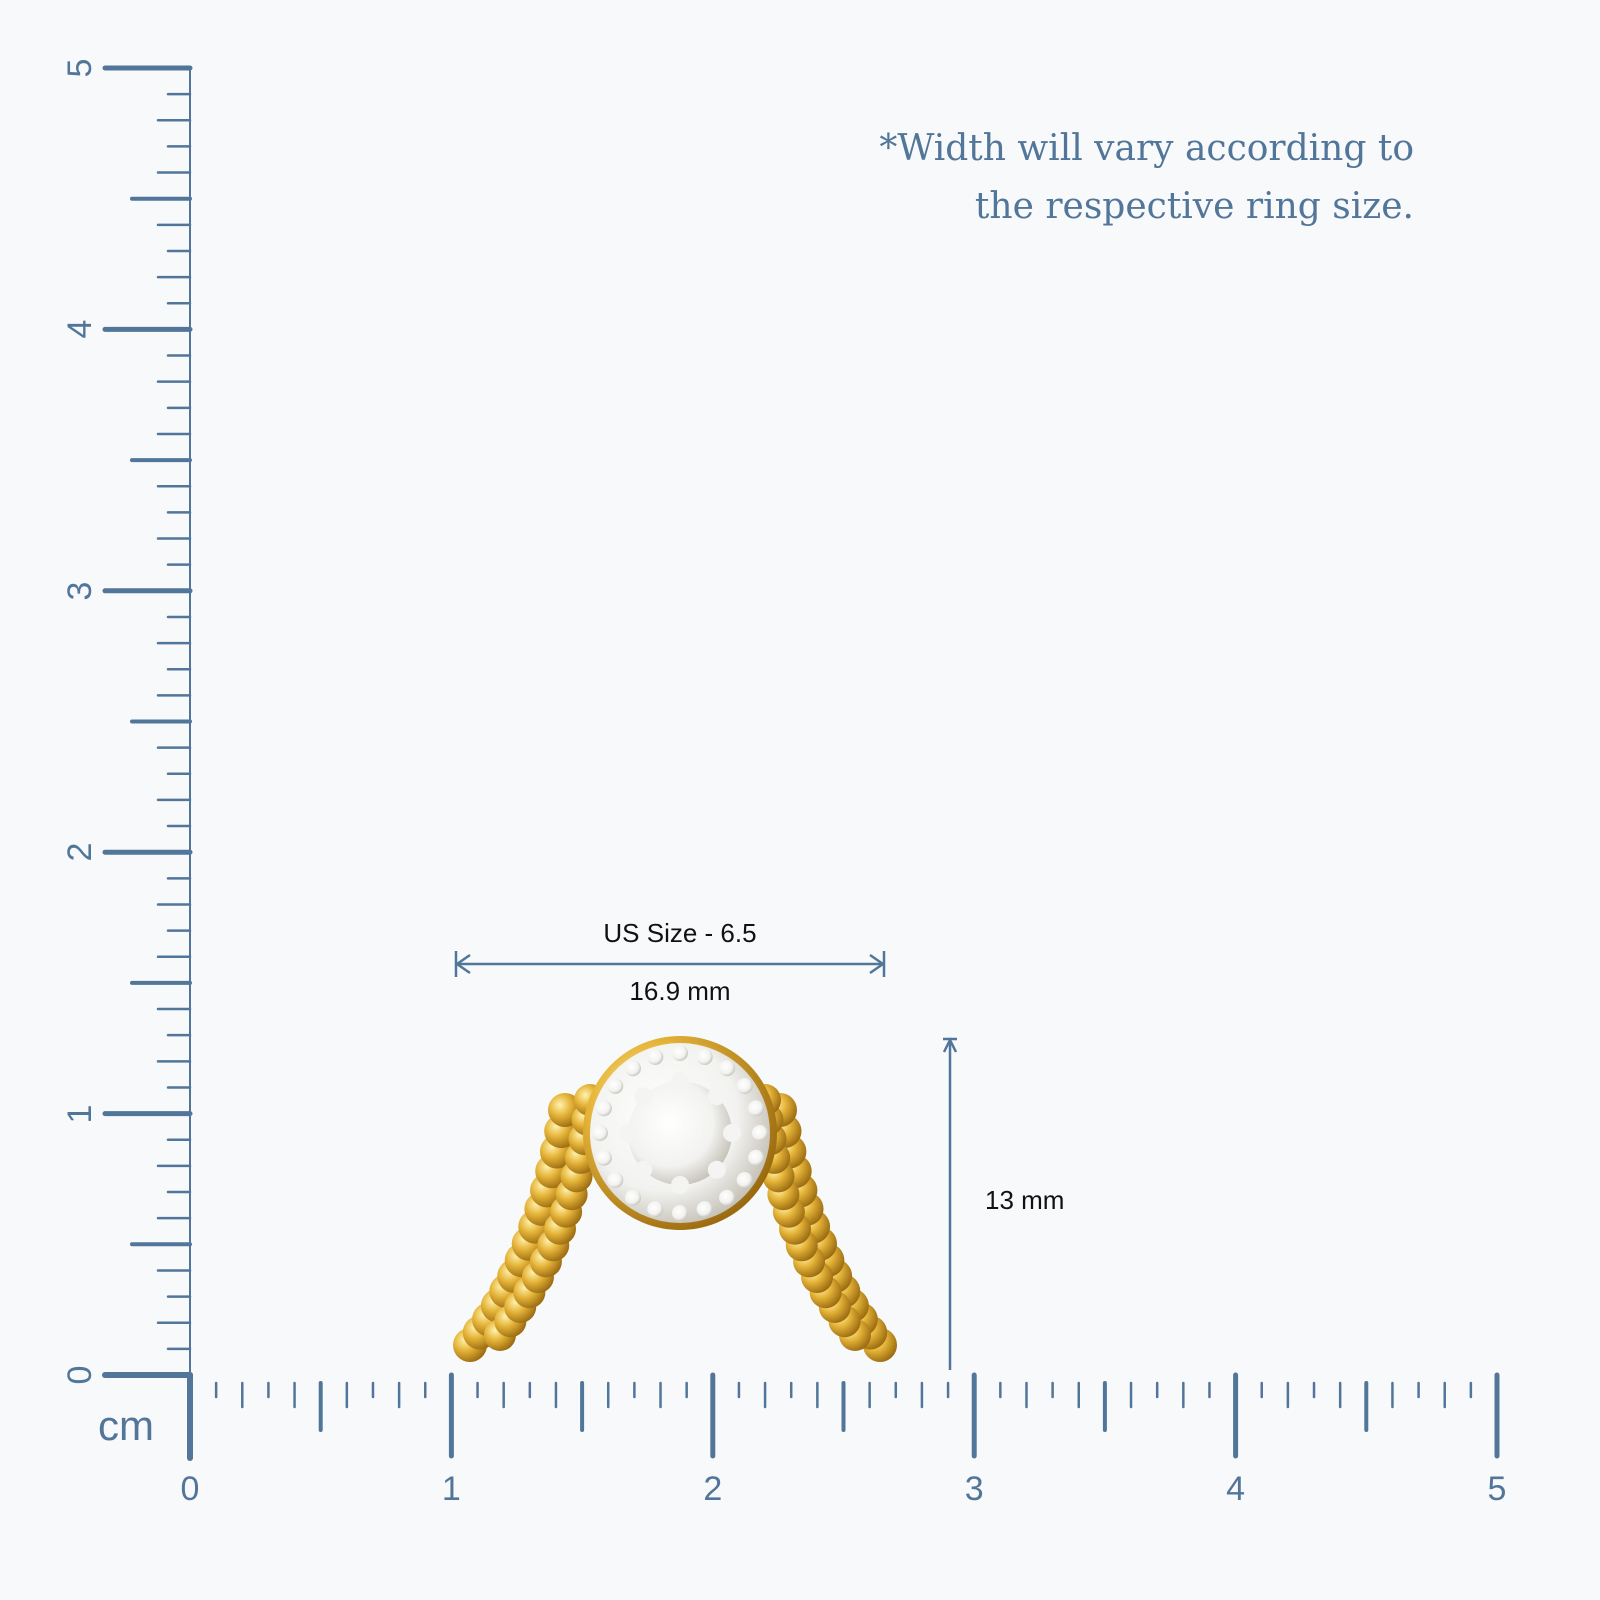 This screenshot has width=1600, height=1600. What do you see at coordinates (680, 1133) in the screenshot?
I see `center-diamond` at bounding box center [680, 1133].